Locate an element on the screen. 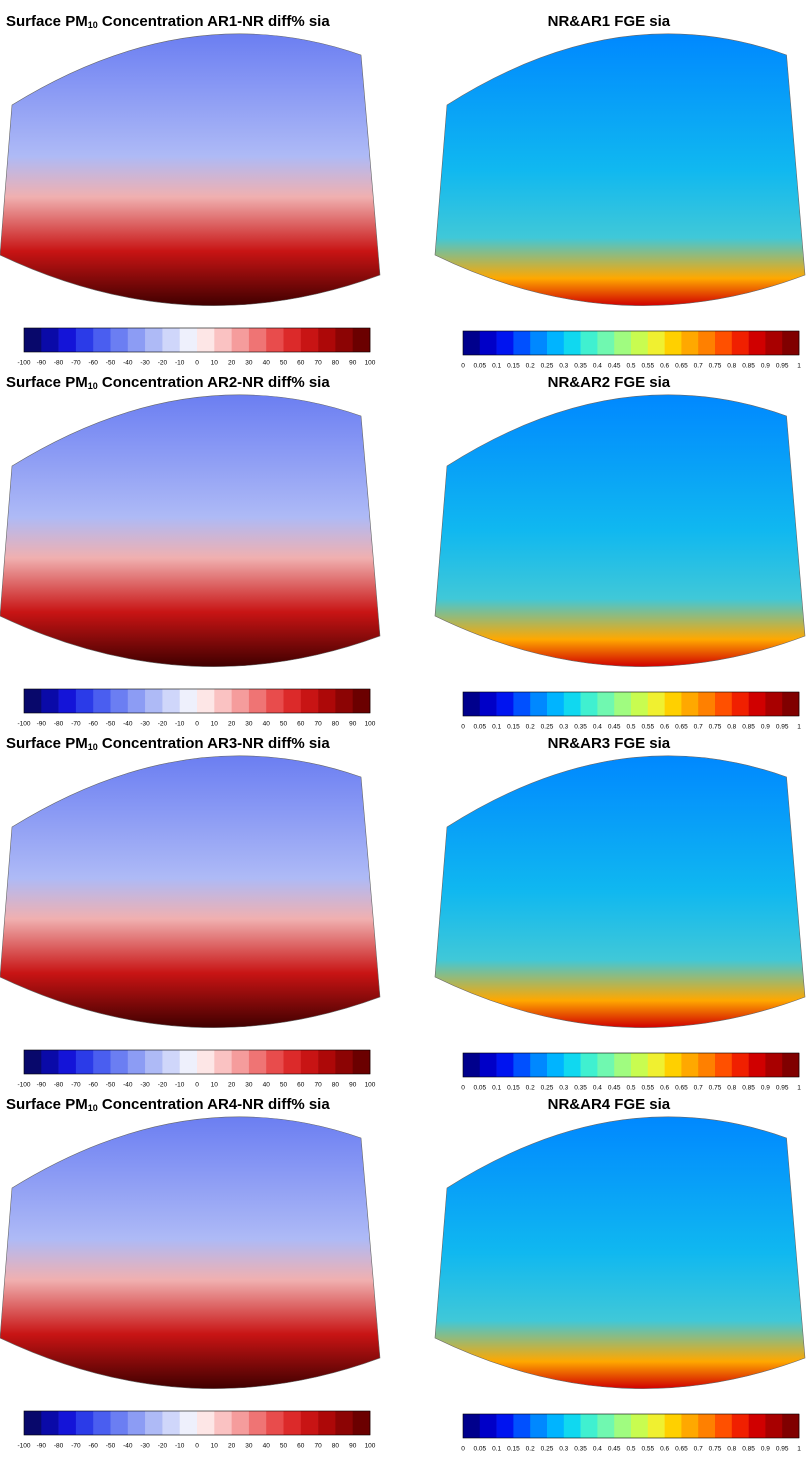 The height and width of the screenshot is (1457, 806). colorbar-tick-label: 0.55 is located at coordinates (647, 366).